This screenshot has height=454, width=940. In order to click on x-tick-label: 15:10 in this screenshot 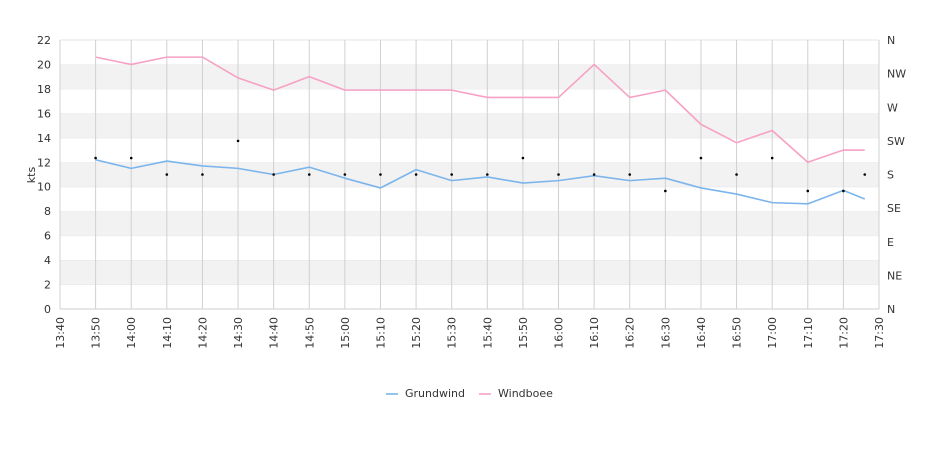, I will do `click(380, 333)`.